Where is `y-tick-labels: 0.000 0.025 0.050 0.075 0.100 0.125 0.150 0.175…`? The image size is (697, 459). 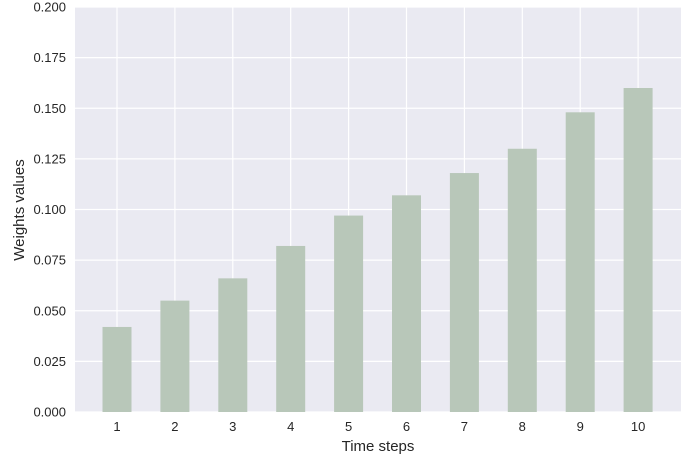 y-tick-labels: 0.000 0.025 0.050 0.075 0.100 0.125 0.150 0.175… is located at coordinates (49, 210).